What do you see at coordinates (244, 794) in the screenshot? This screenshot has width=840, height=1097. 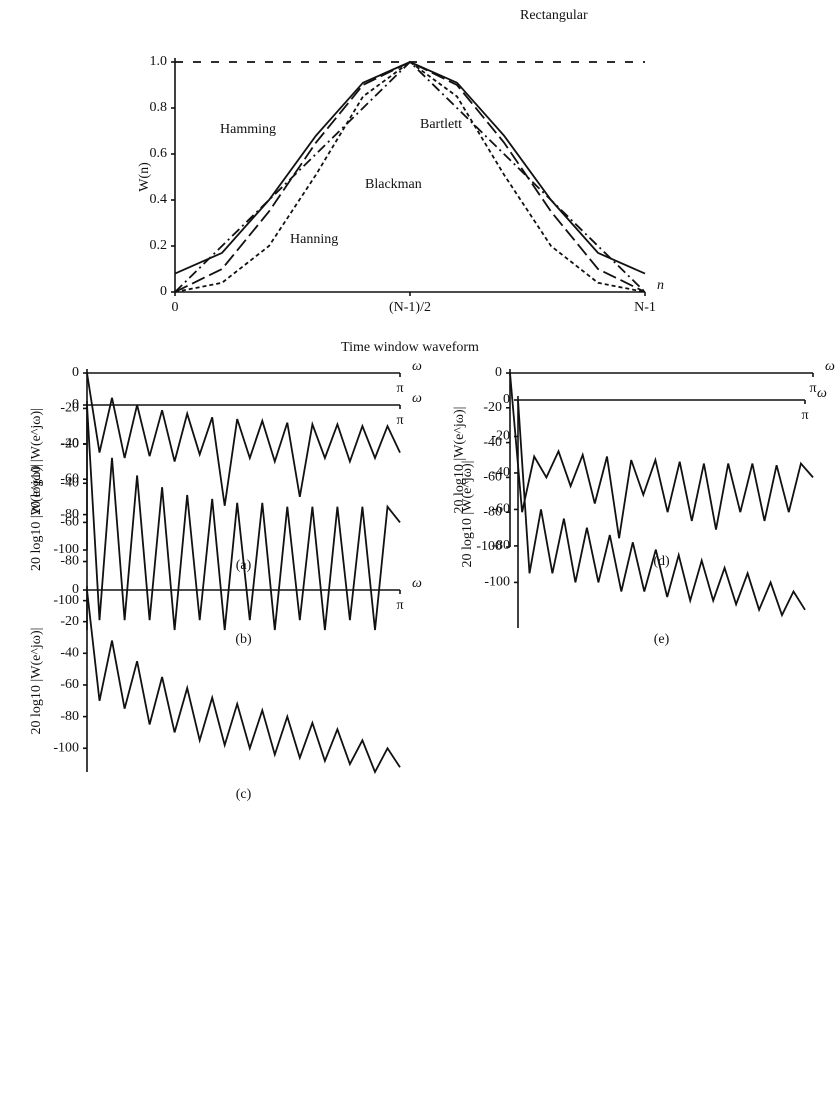 I see `chart-title: (c)` at bounding box center [244, 794].